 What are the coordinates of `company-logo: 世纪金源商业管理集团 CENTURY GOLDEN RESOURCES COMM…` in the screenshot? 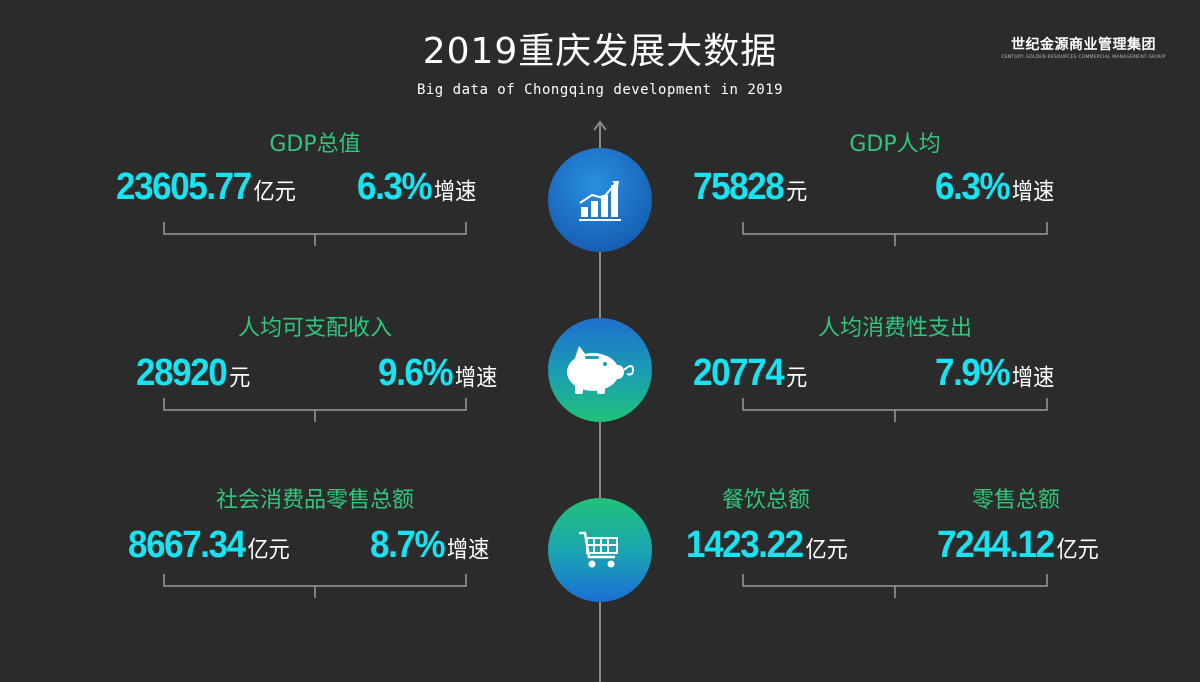 It's located at (1083, 47).